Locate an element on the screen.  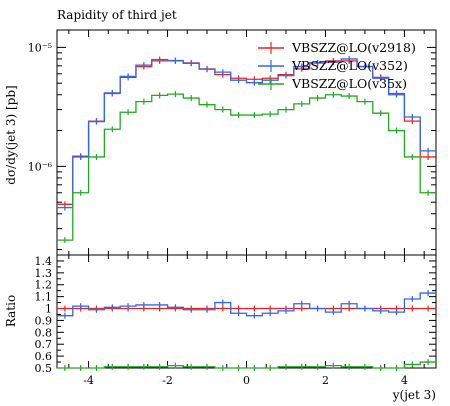
legend-label-1: VBSZZ@LO(v2918) is located at coordinates (353, 47).